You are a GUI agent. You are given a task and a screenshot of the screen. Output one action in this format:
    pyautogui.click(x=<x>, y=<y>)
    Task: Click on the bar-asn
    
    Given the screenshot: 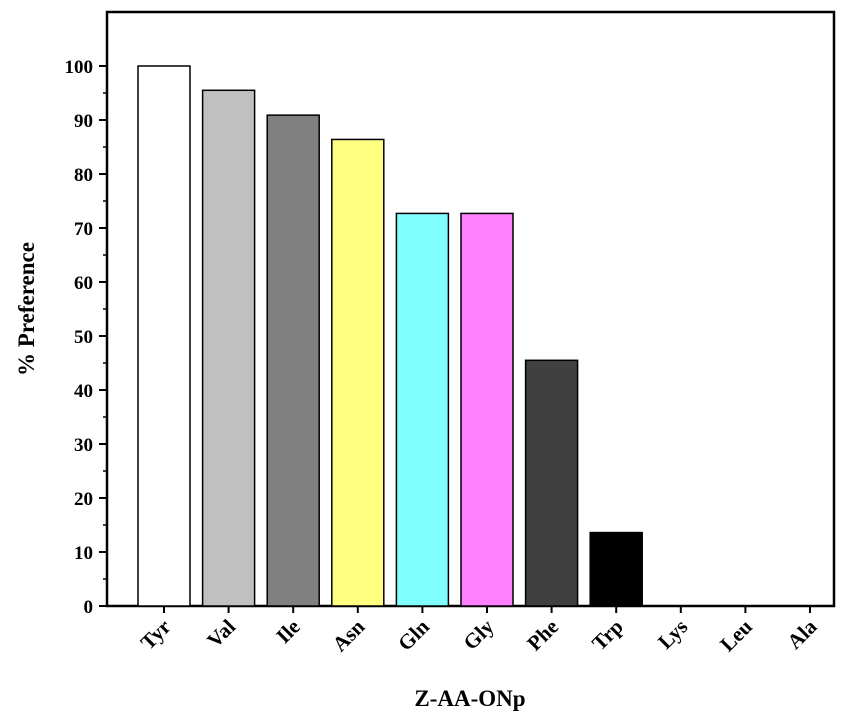 What is the action you would take?
    pyautogui.click(x=358, y=372)
    